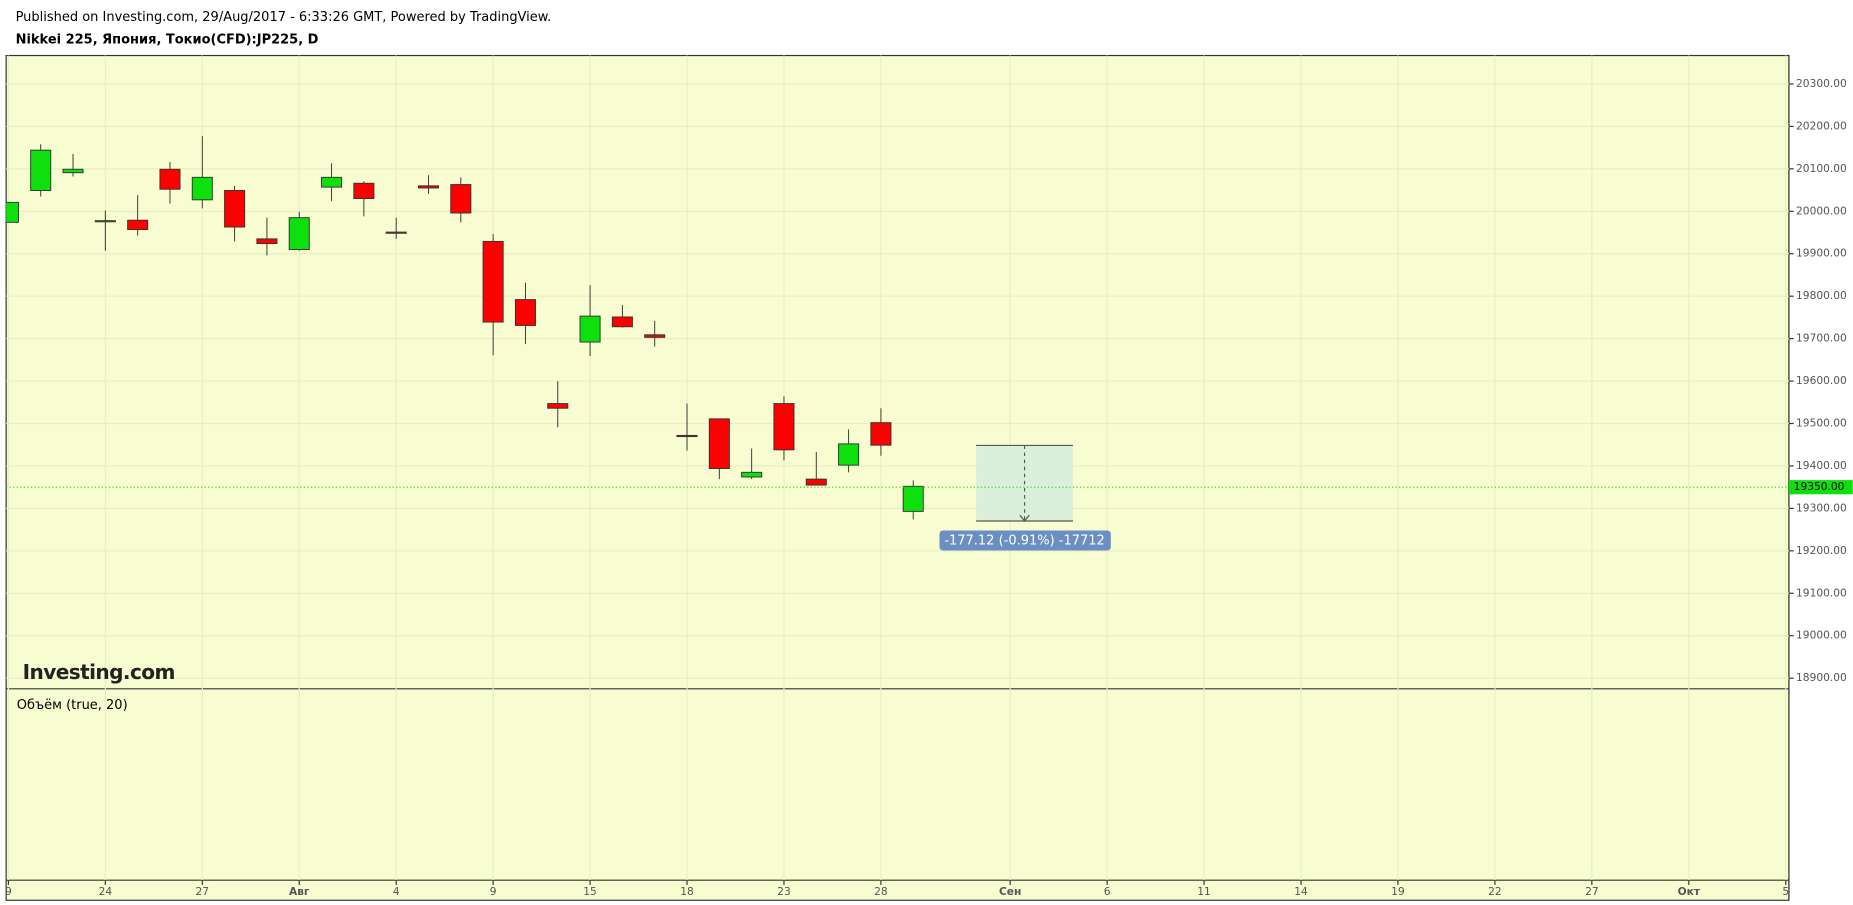  What do you see at coordinates (1820, 478) in the screenshot?
I see `price-axis` at bounding box center [1820, 478].